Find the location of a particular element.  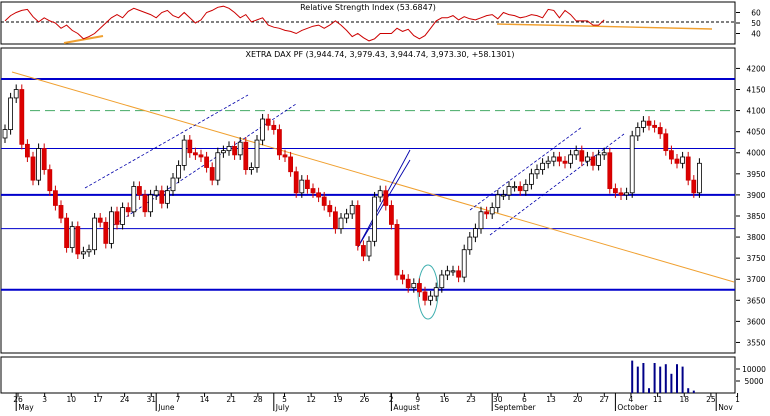

price-tick-label: 4200 is located at coordinates (755, 68).